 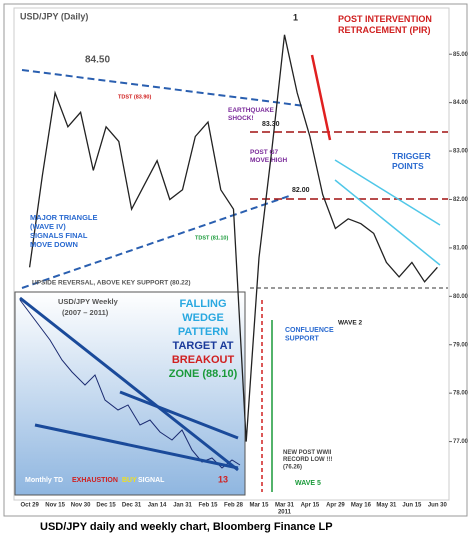 What do you see at coordinates (29, 506) in the screenshot?
I see `x-tick-label: Oct 29` at bounding box center [29, 506].